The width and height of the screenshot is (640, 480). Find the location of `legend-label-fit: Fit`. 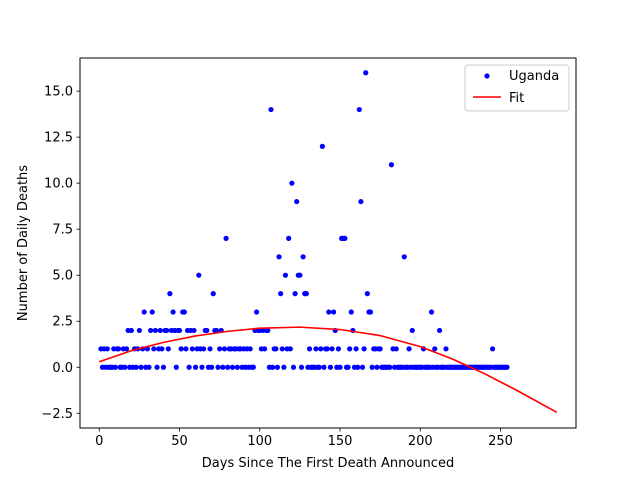

legend-label-fit: Fit is located at coordinates (516, 98).